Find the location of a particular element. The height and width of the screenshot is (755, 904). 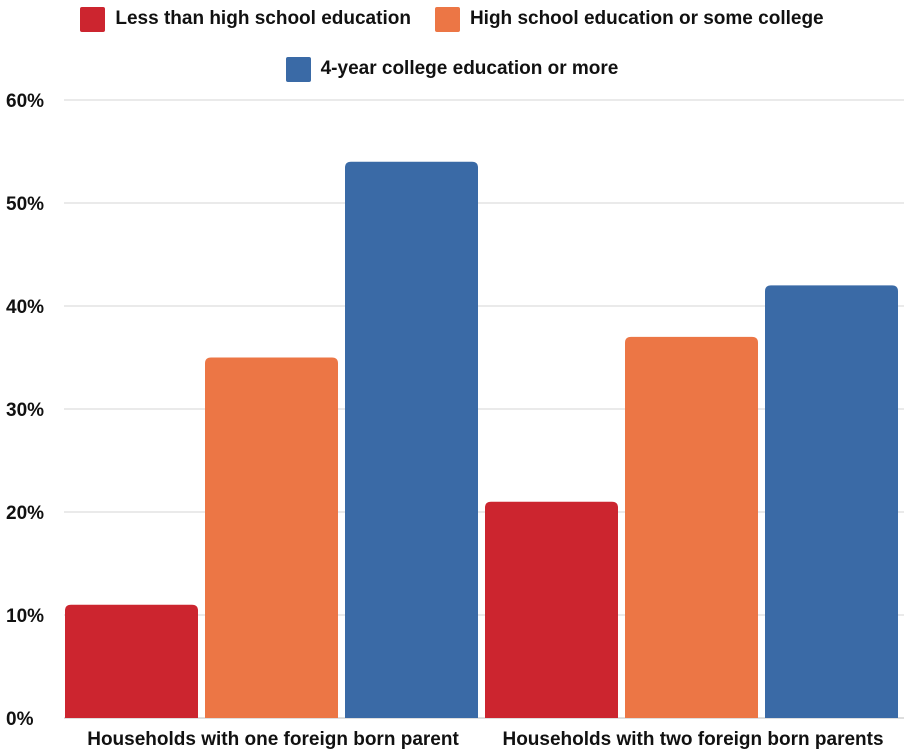

legend-label: 4-year college education or more is located at coordinates (469, 68).